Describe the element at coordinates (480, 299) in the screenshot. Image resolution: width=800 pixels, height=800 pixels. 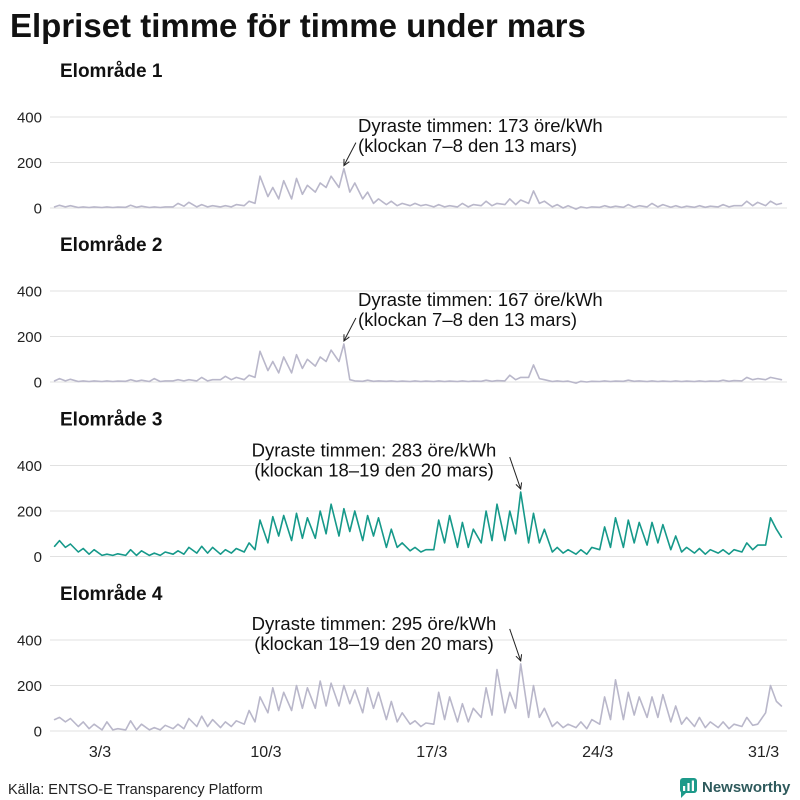
I see `peak-annotation-line: Dyraste timmen: 167 öre/kWh` at that location.